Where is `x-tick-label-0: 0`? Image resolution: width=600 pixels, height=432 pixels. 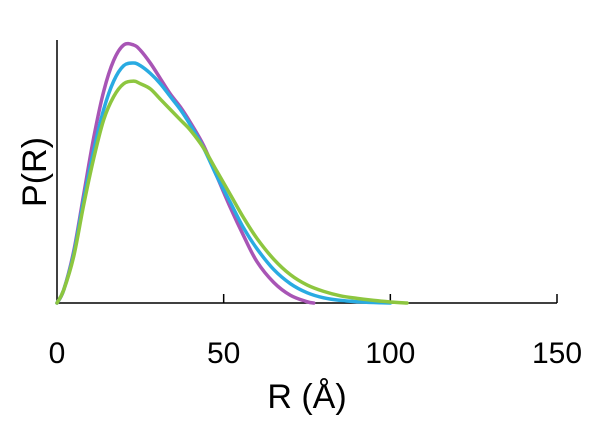 x-tick-label-0: 0 is located at coordinates (57, 353).